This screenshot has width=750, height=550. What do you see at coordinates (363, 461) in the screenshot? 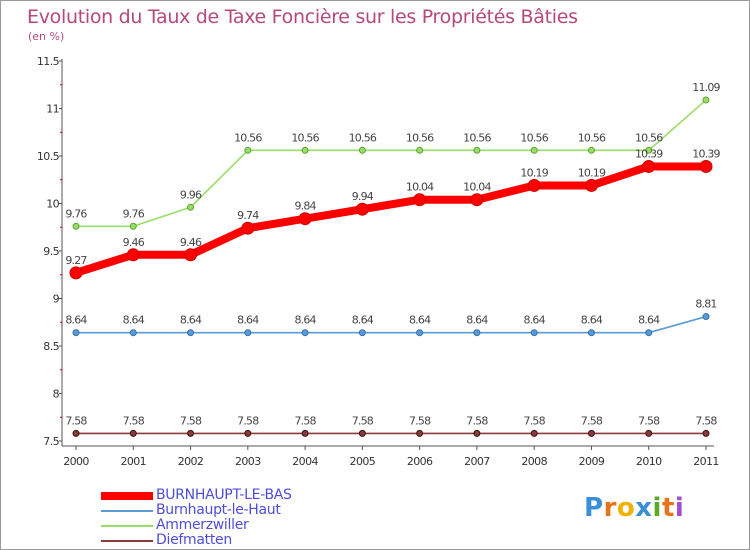
I see `x-tick-label: 2005` at bounding box center [363, 461].